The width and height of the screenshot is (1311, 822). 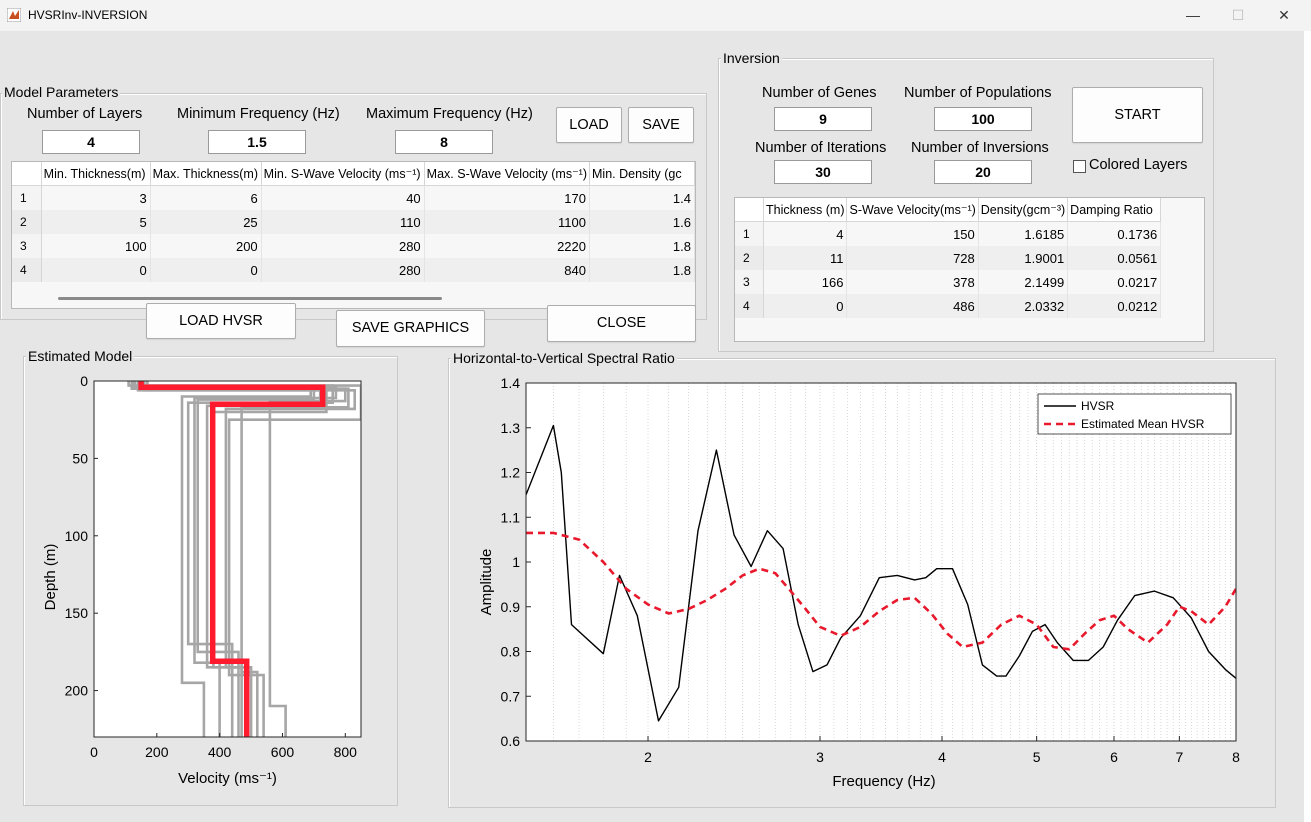 I want to click on min-frequency-input: 1.5, so click(x=257, y=142).